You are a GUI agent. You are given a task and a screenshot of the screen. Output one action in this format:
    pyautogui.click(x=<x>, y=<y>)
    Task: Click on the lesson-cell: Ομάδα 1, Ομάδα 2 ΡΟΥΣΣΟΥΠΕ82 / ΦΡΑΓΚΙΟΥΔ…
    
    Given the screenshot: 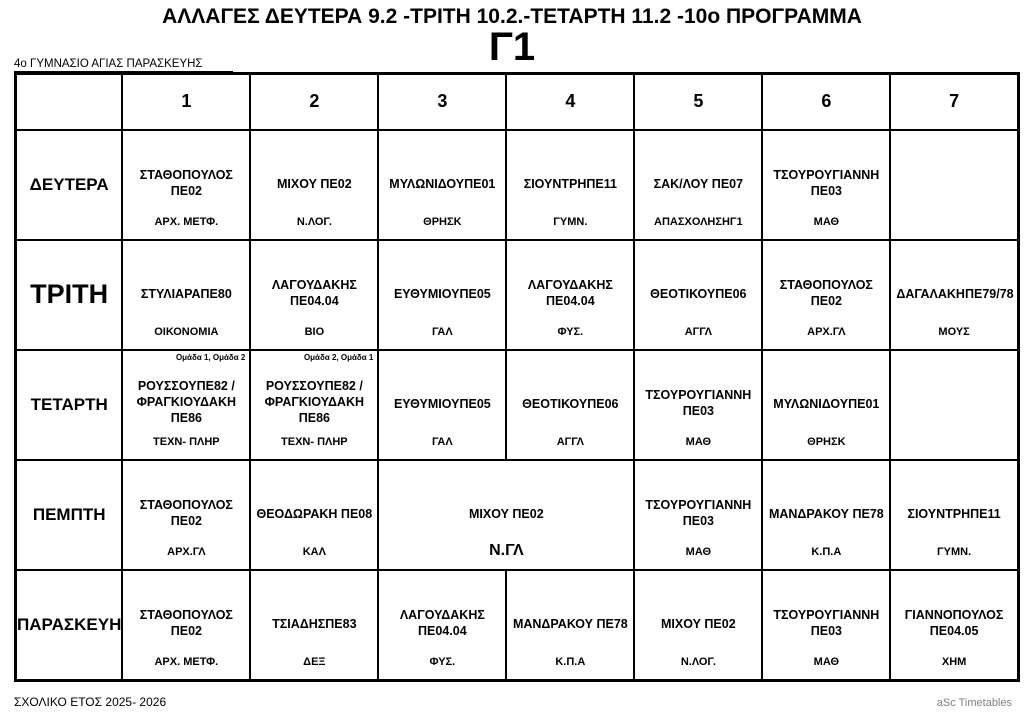 What is the action you would take?
    pyautogui.click(x=186, y=405)
    